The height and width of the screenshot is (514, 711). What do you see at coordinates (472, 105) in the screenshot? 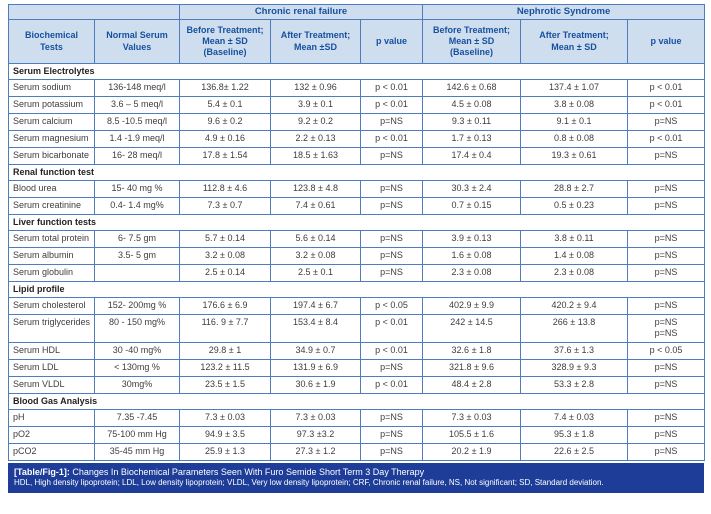
I see `ns-before-cell: 4.5 ± 0.08` at bounding box center [472, 105].